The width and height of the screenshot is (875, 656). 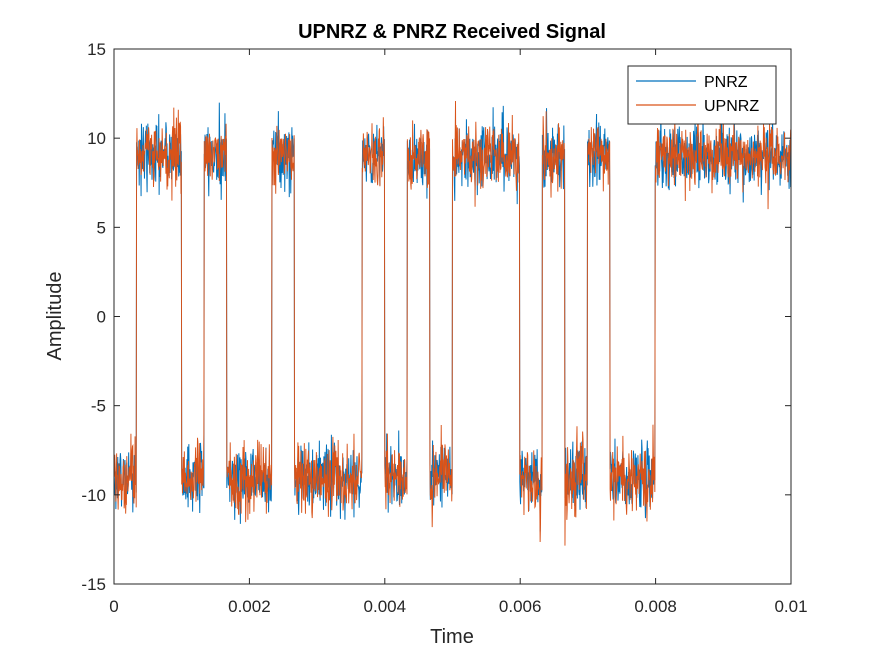 I want to click on x-tick-label: 0.004, so click(x=385, y=606).